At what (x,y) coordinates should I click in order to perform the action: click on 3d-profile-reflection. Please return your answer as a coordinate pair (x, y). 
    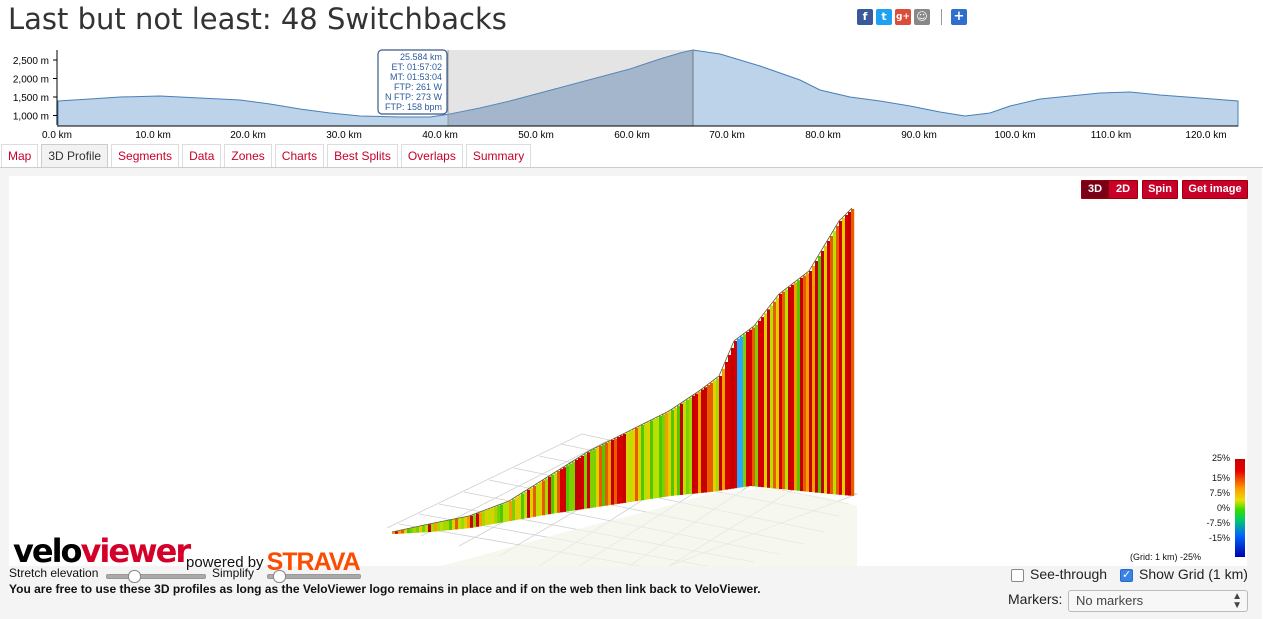
    Looking at the image, I should click on (633, 527).